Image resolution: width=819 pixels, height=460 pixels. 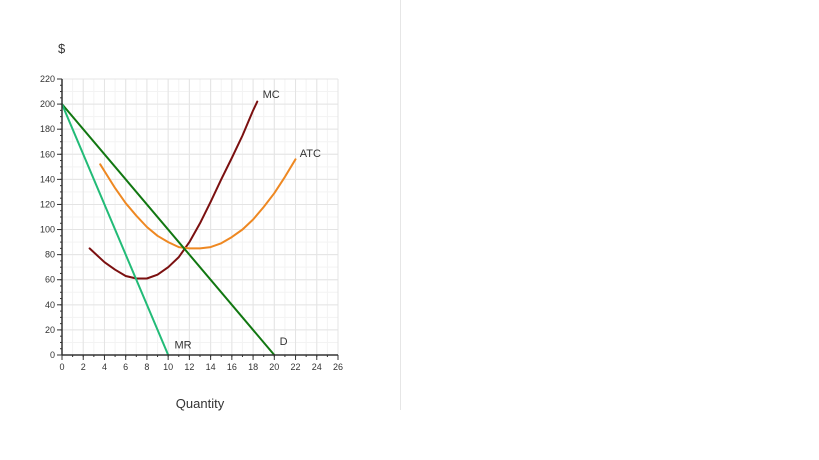 I want to click on x-tick-label: 4, so click(x=104, y=367).